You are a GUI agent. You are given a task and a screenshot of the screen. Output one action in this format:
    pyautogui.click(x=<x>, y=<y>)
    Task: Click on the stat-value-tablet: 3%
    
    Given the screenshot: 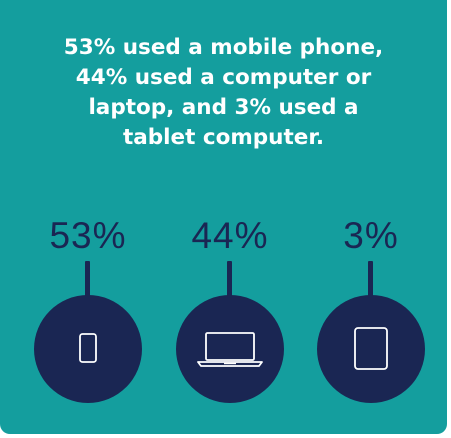 What is the action you would take?
    pyautogui.click(x=371, y=235)
    